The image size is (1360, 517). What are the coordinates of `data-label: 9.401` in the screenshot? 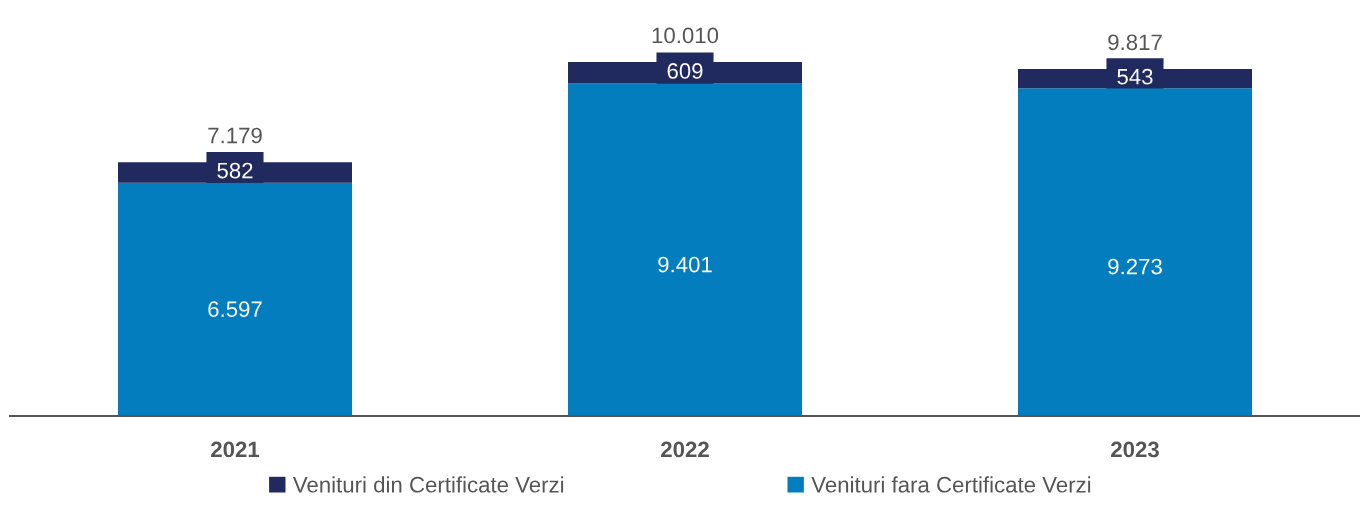 It's located at (685, 264).